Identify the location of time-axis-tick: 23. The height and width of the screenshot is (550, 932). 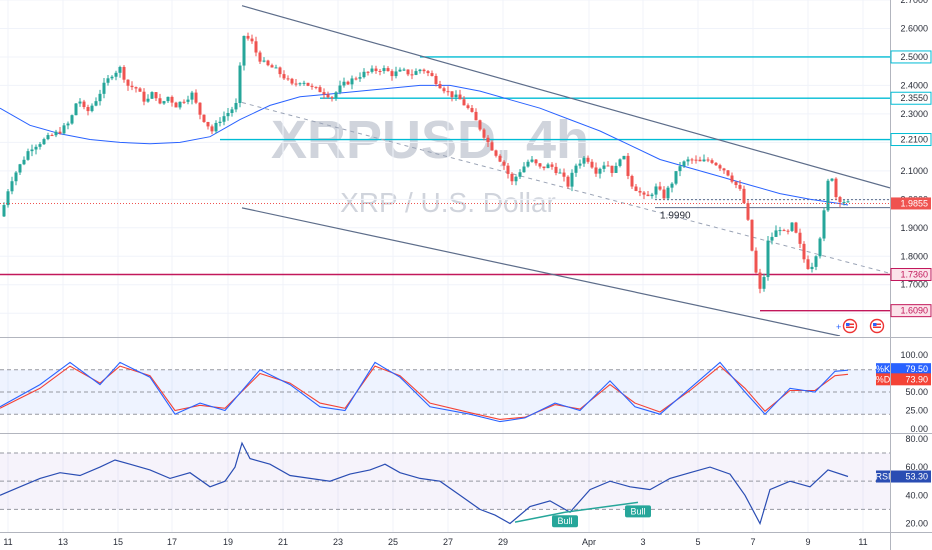
(338, 542).